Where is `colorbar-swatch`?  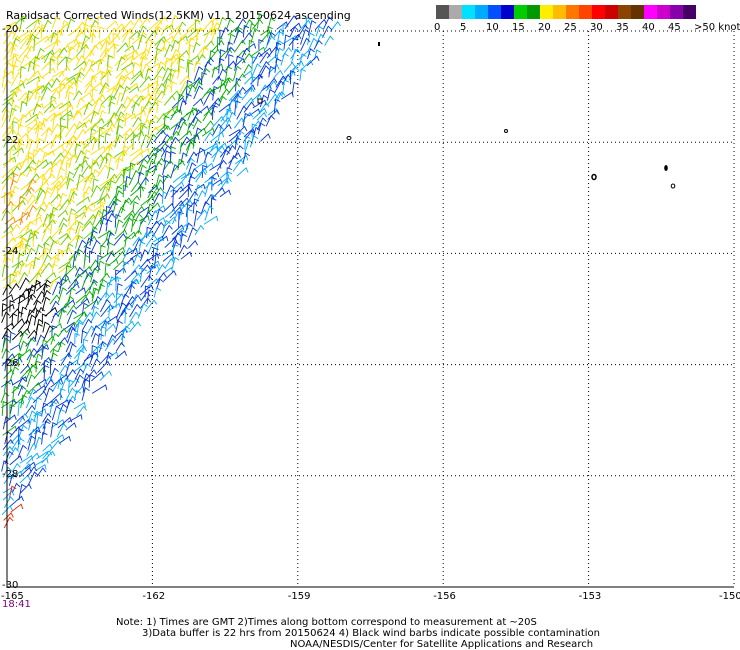
colorbar-swatch is located at coordinates (546, 12).